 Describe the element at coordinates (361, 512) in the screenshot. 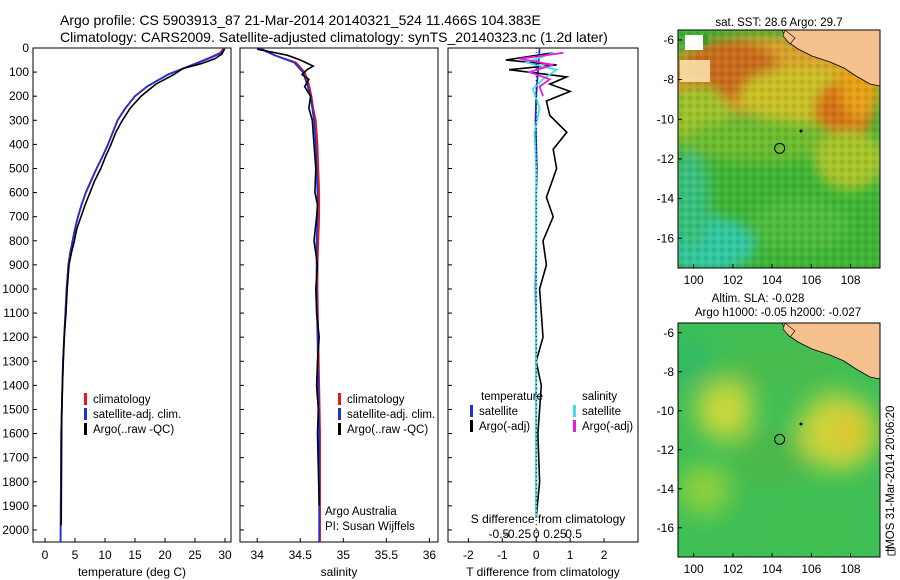

I see `annotation-argo-australia: Argo Australia` at that location.